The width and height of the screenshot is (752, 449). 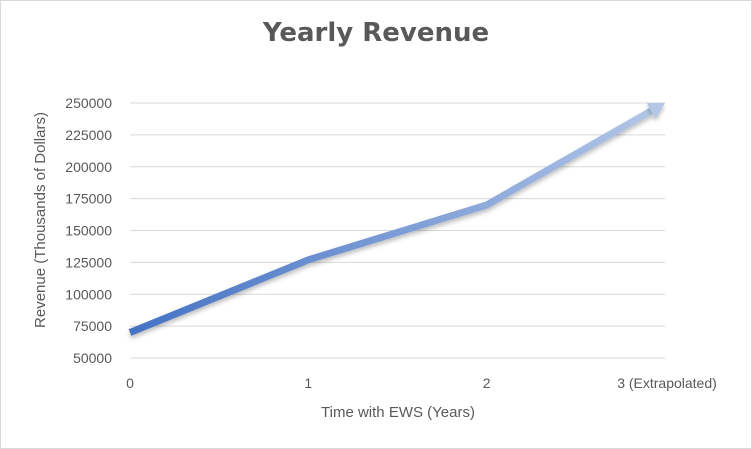 I want to click on y-tick-label: 175000, so click(x=88, y=199).